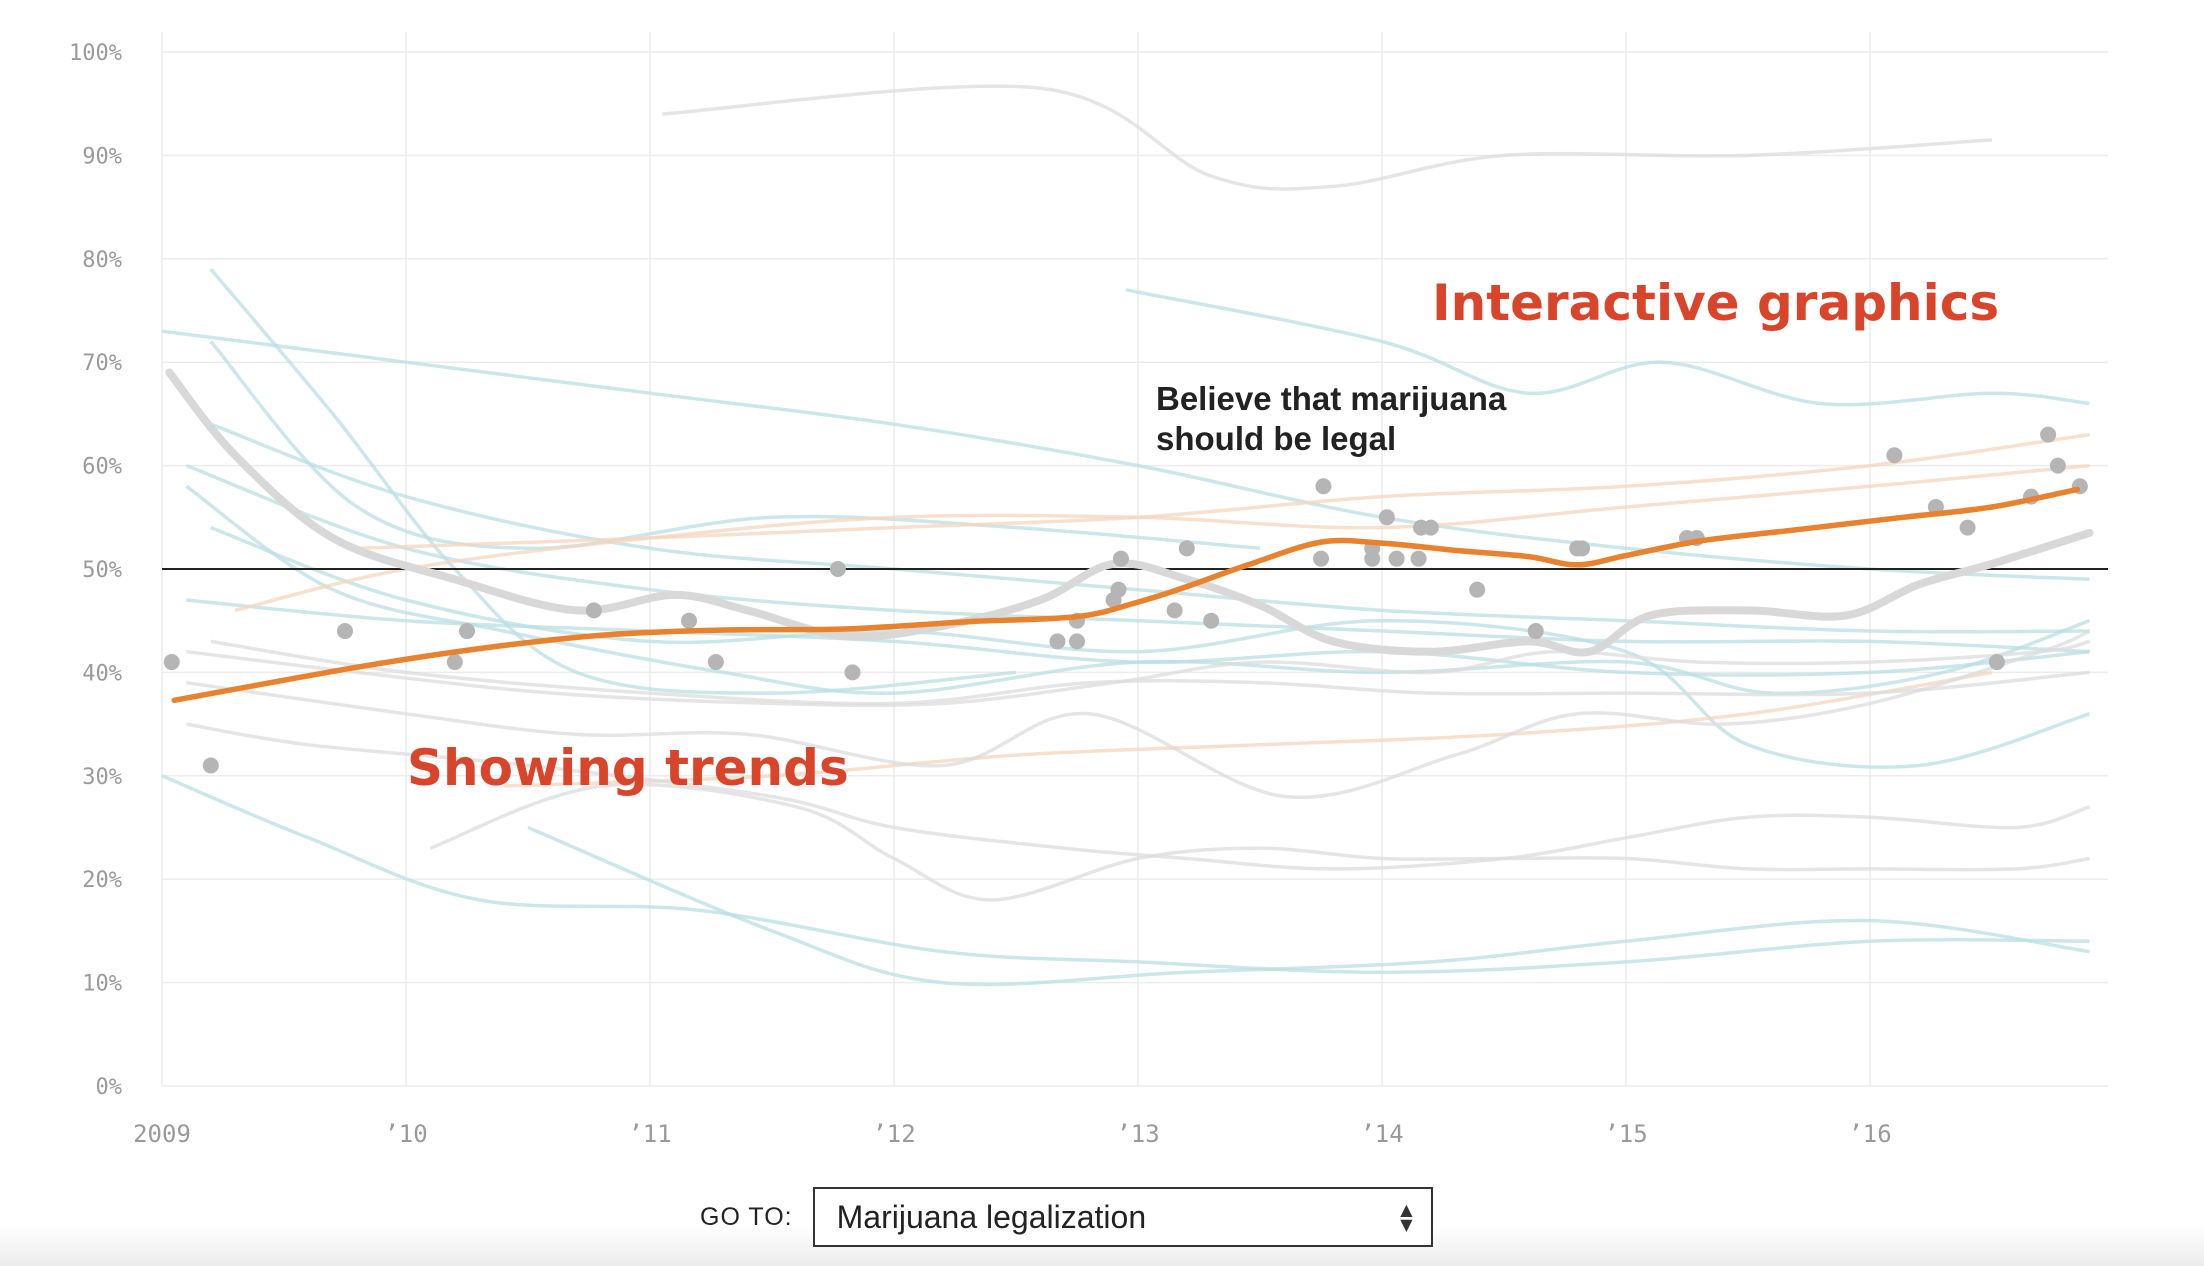 Image resolution: width=2204 pixels, height=1266 pixels. What do you see at coordinates (1381, 1134) in the screenshot?
I see `x-tick-label: ’14` at bounding box center [1381, 1134].